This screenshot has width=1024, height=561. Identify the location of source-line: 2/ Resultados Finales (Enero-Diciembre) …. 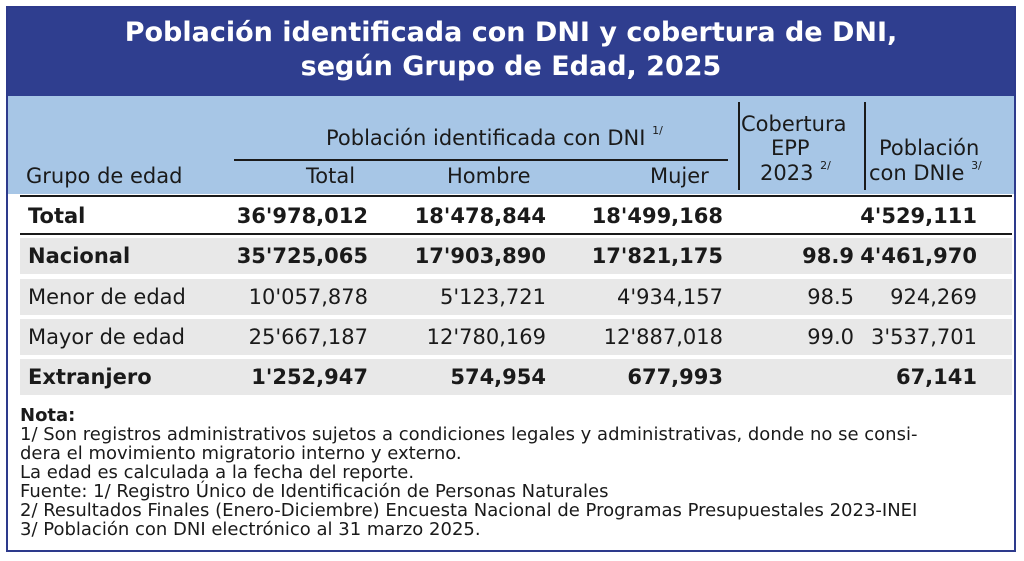
(469, 510).